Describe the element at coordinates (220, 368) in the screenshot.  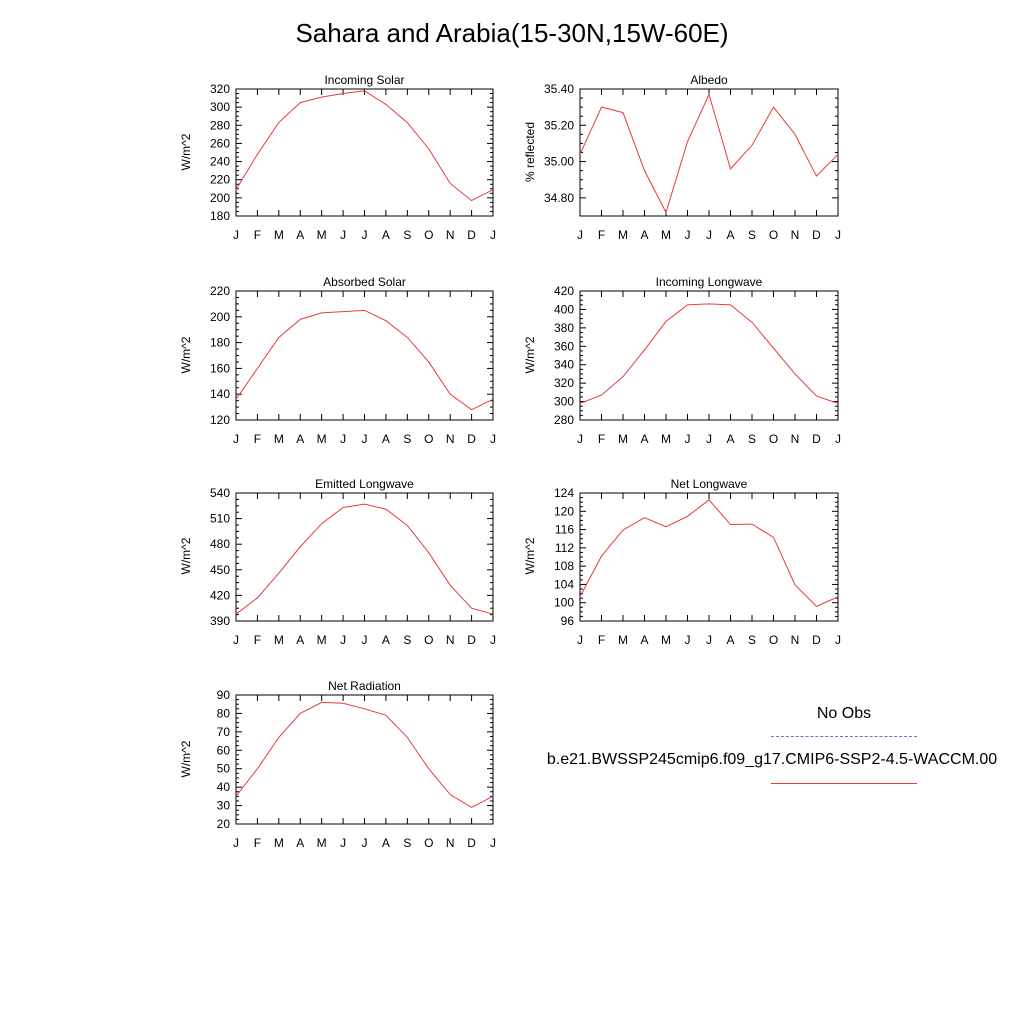
I see `y-tick-label: 160` at that location.